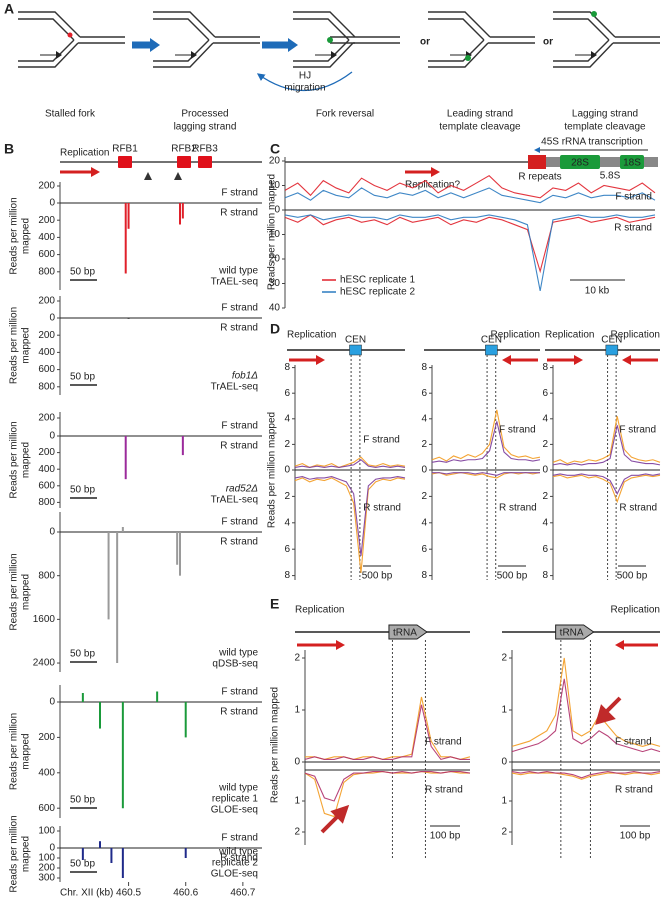  What do you see at coordinates (597, 291) in the screenshot?
I see `scale-bar-label: 10 kb` at bounding box center [597, 291].